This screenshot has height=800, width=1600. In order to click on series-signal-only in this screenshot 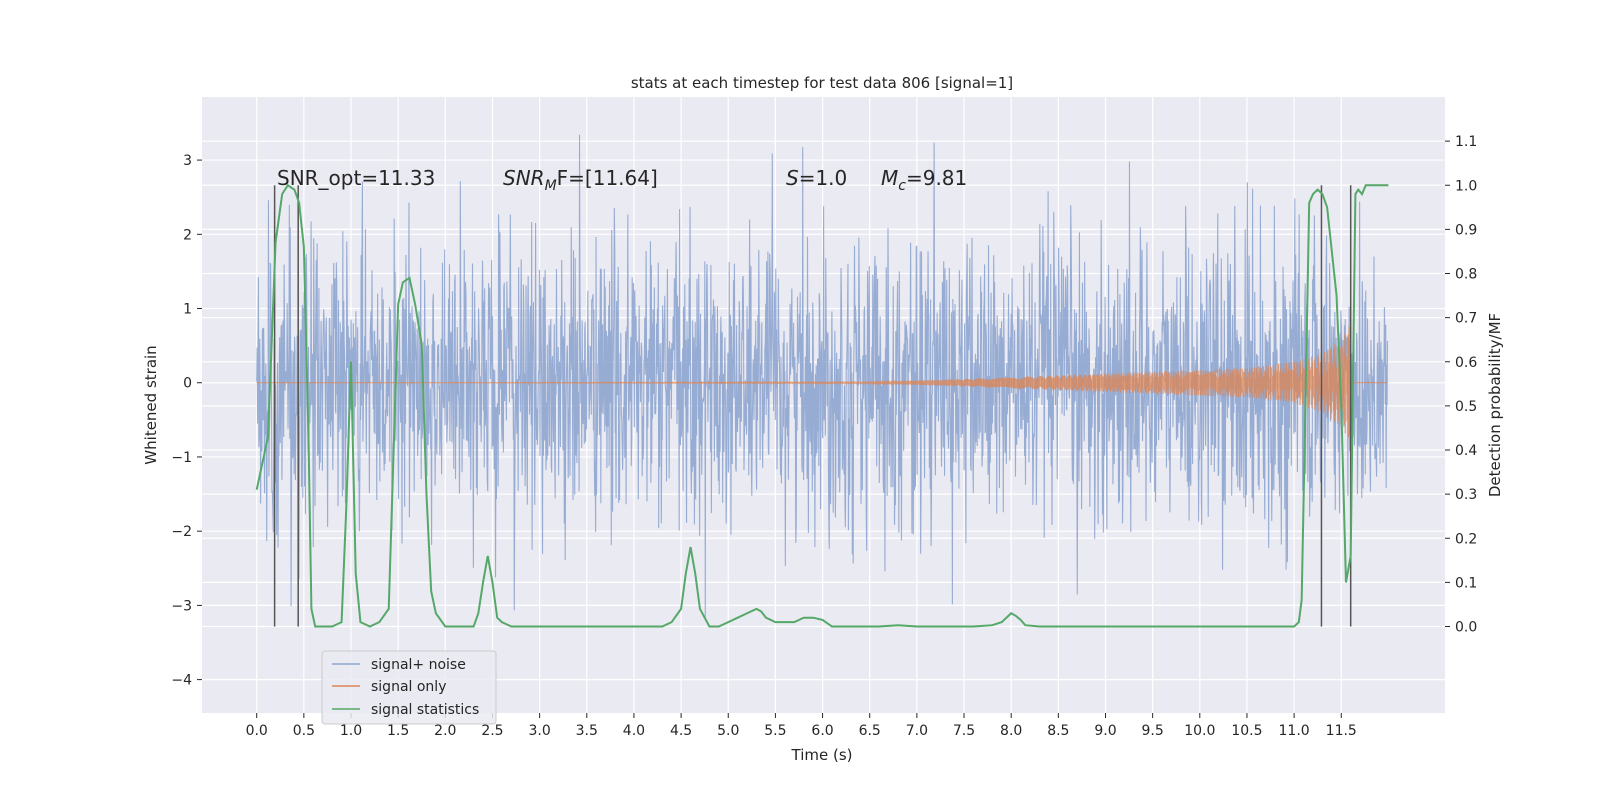, I will do `click(822, 382)`.